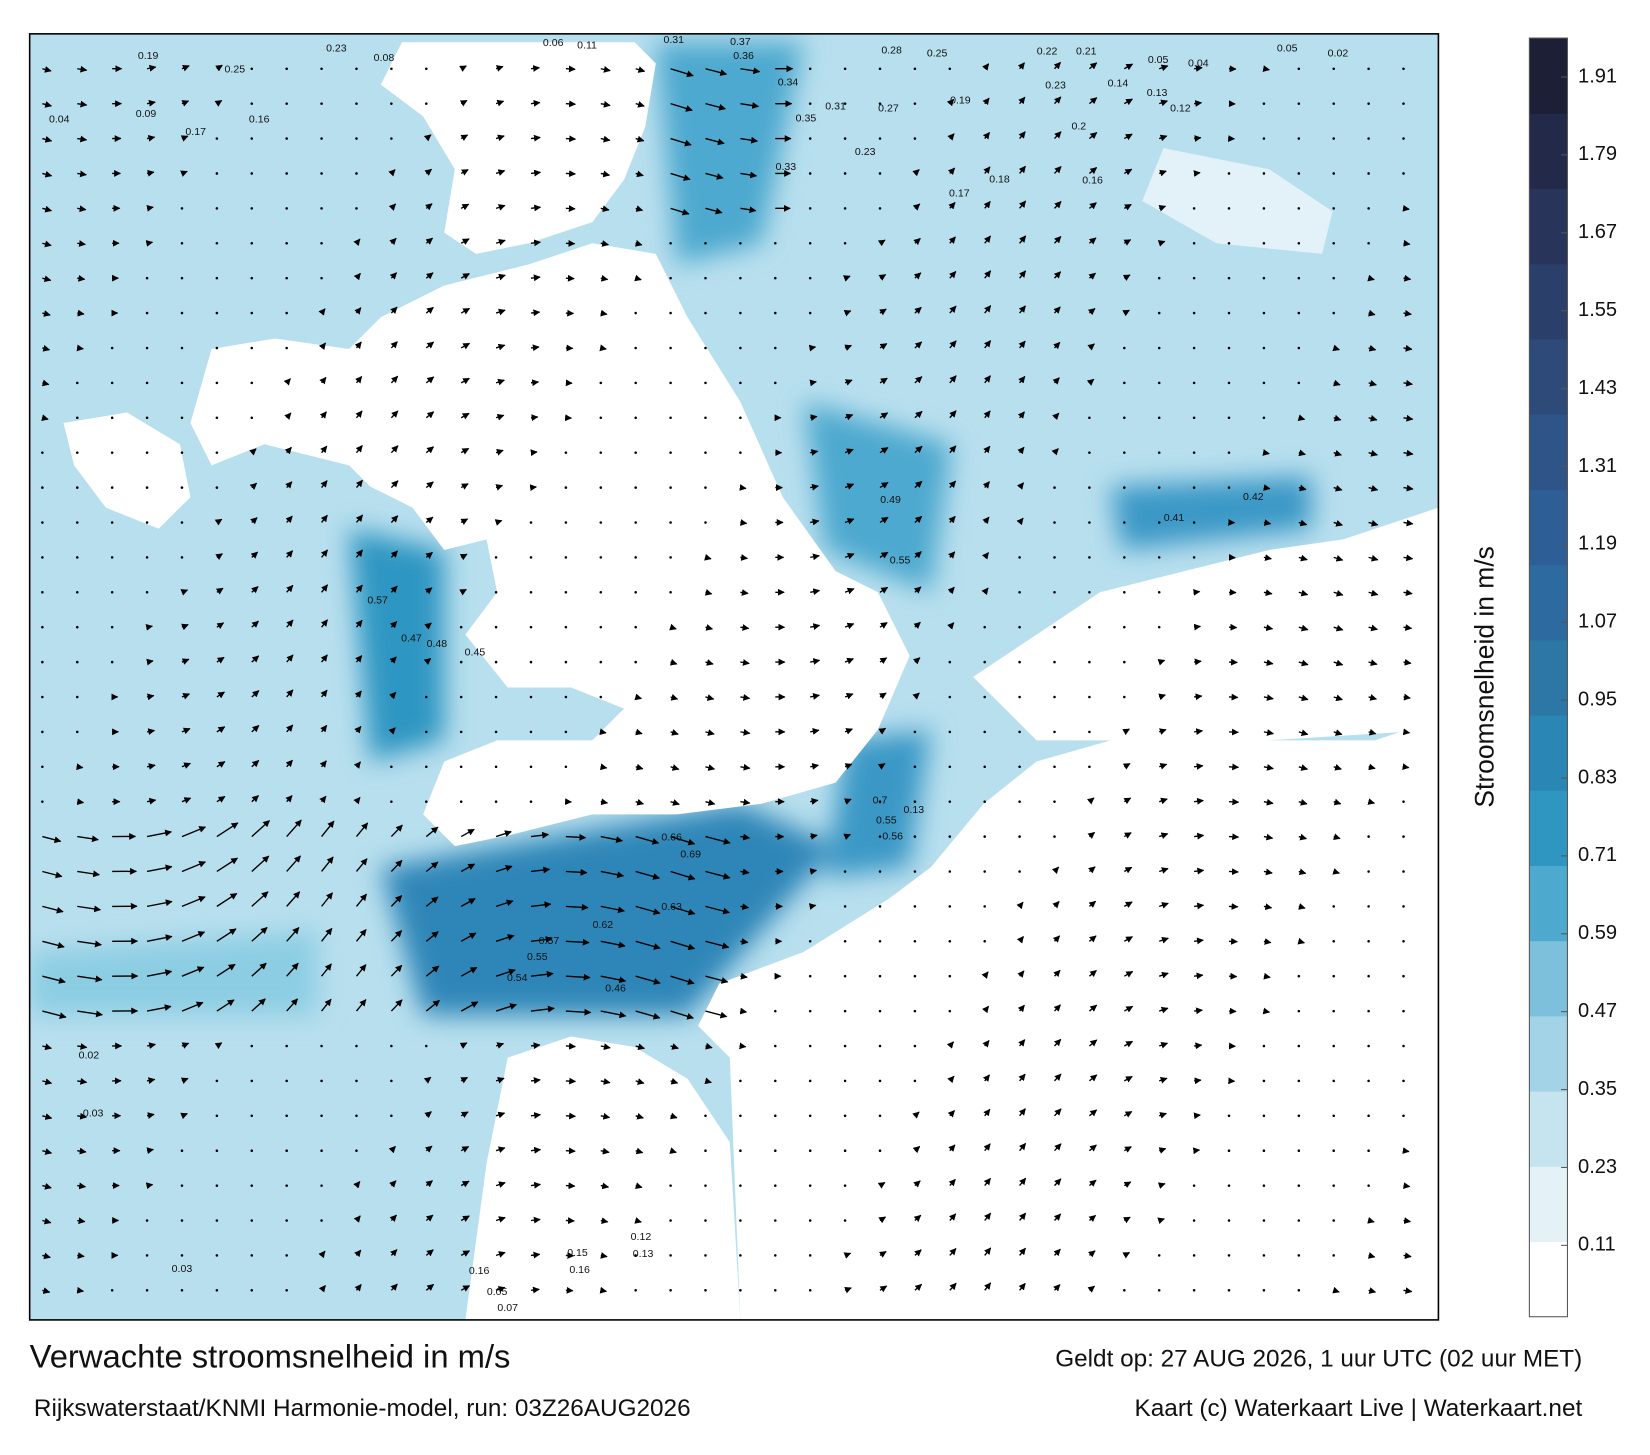  I want to click on speed-label: 0.49, so click(890, 500).